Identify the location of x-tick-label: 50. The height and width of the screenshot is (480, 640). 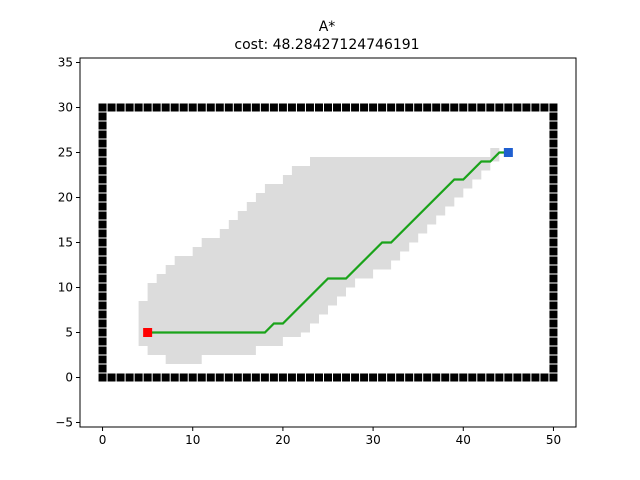
(553, 440).